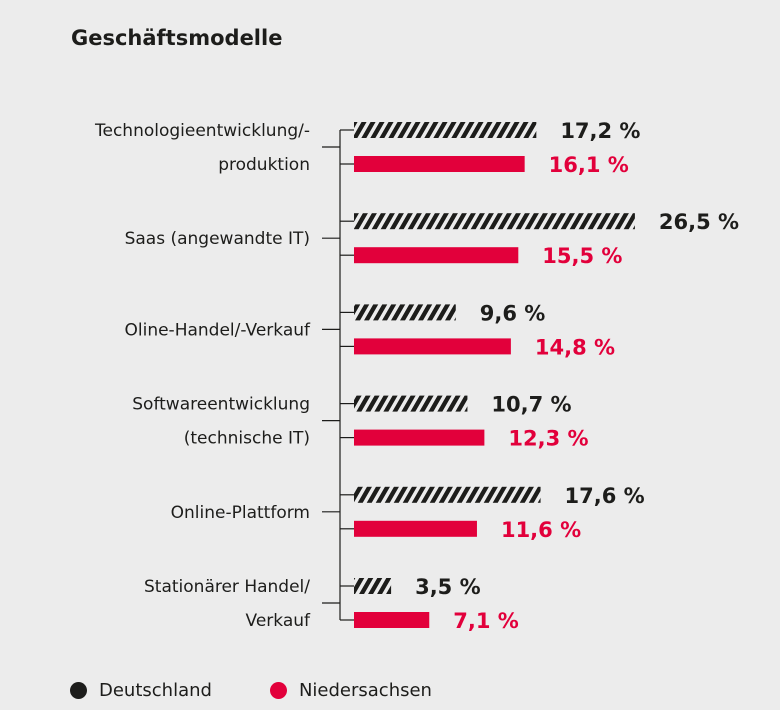 The width and height of the screenshot is (780, 710). I want to click on data-label: 17,2 %, so click(600, 131).